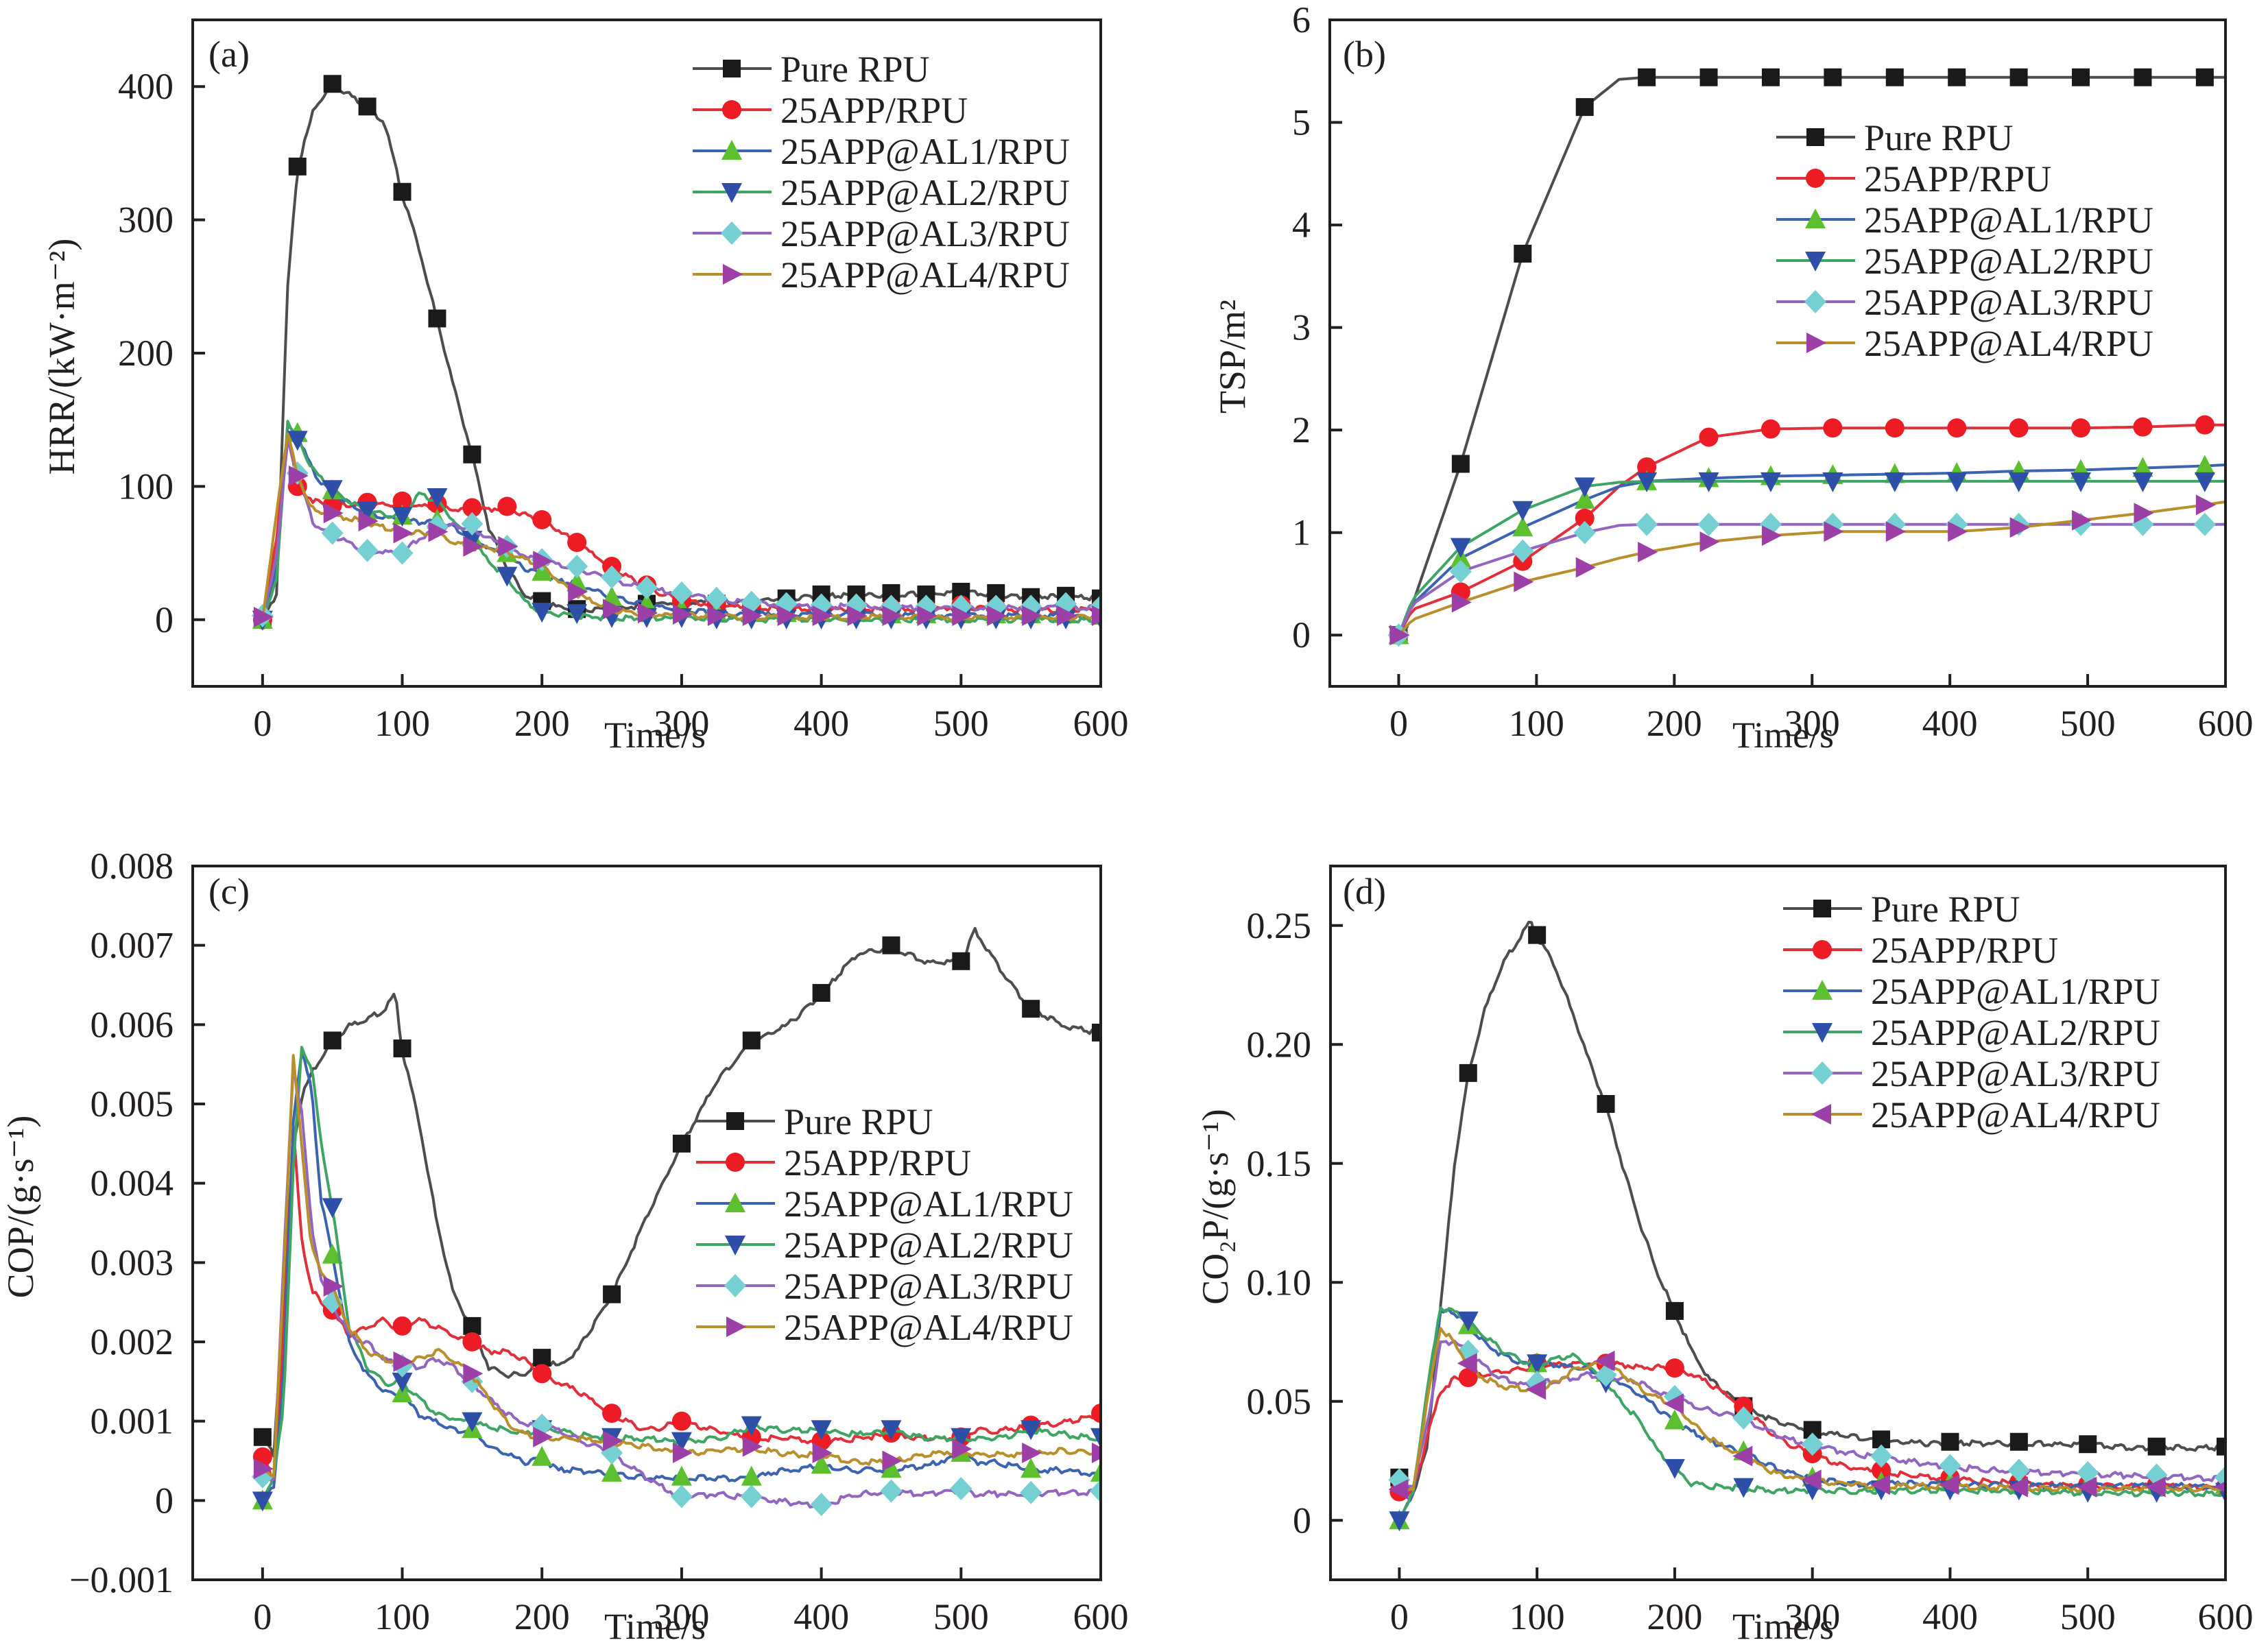 This screenshot has height=1647, width=2268. What do you see at coordinates (1364, 891) in the screenshot?
I see `panel-d-label: (d)` at bounding box center [1364, 891].